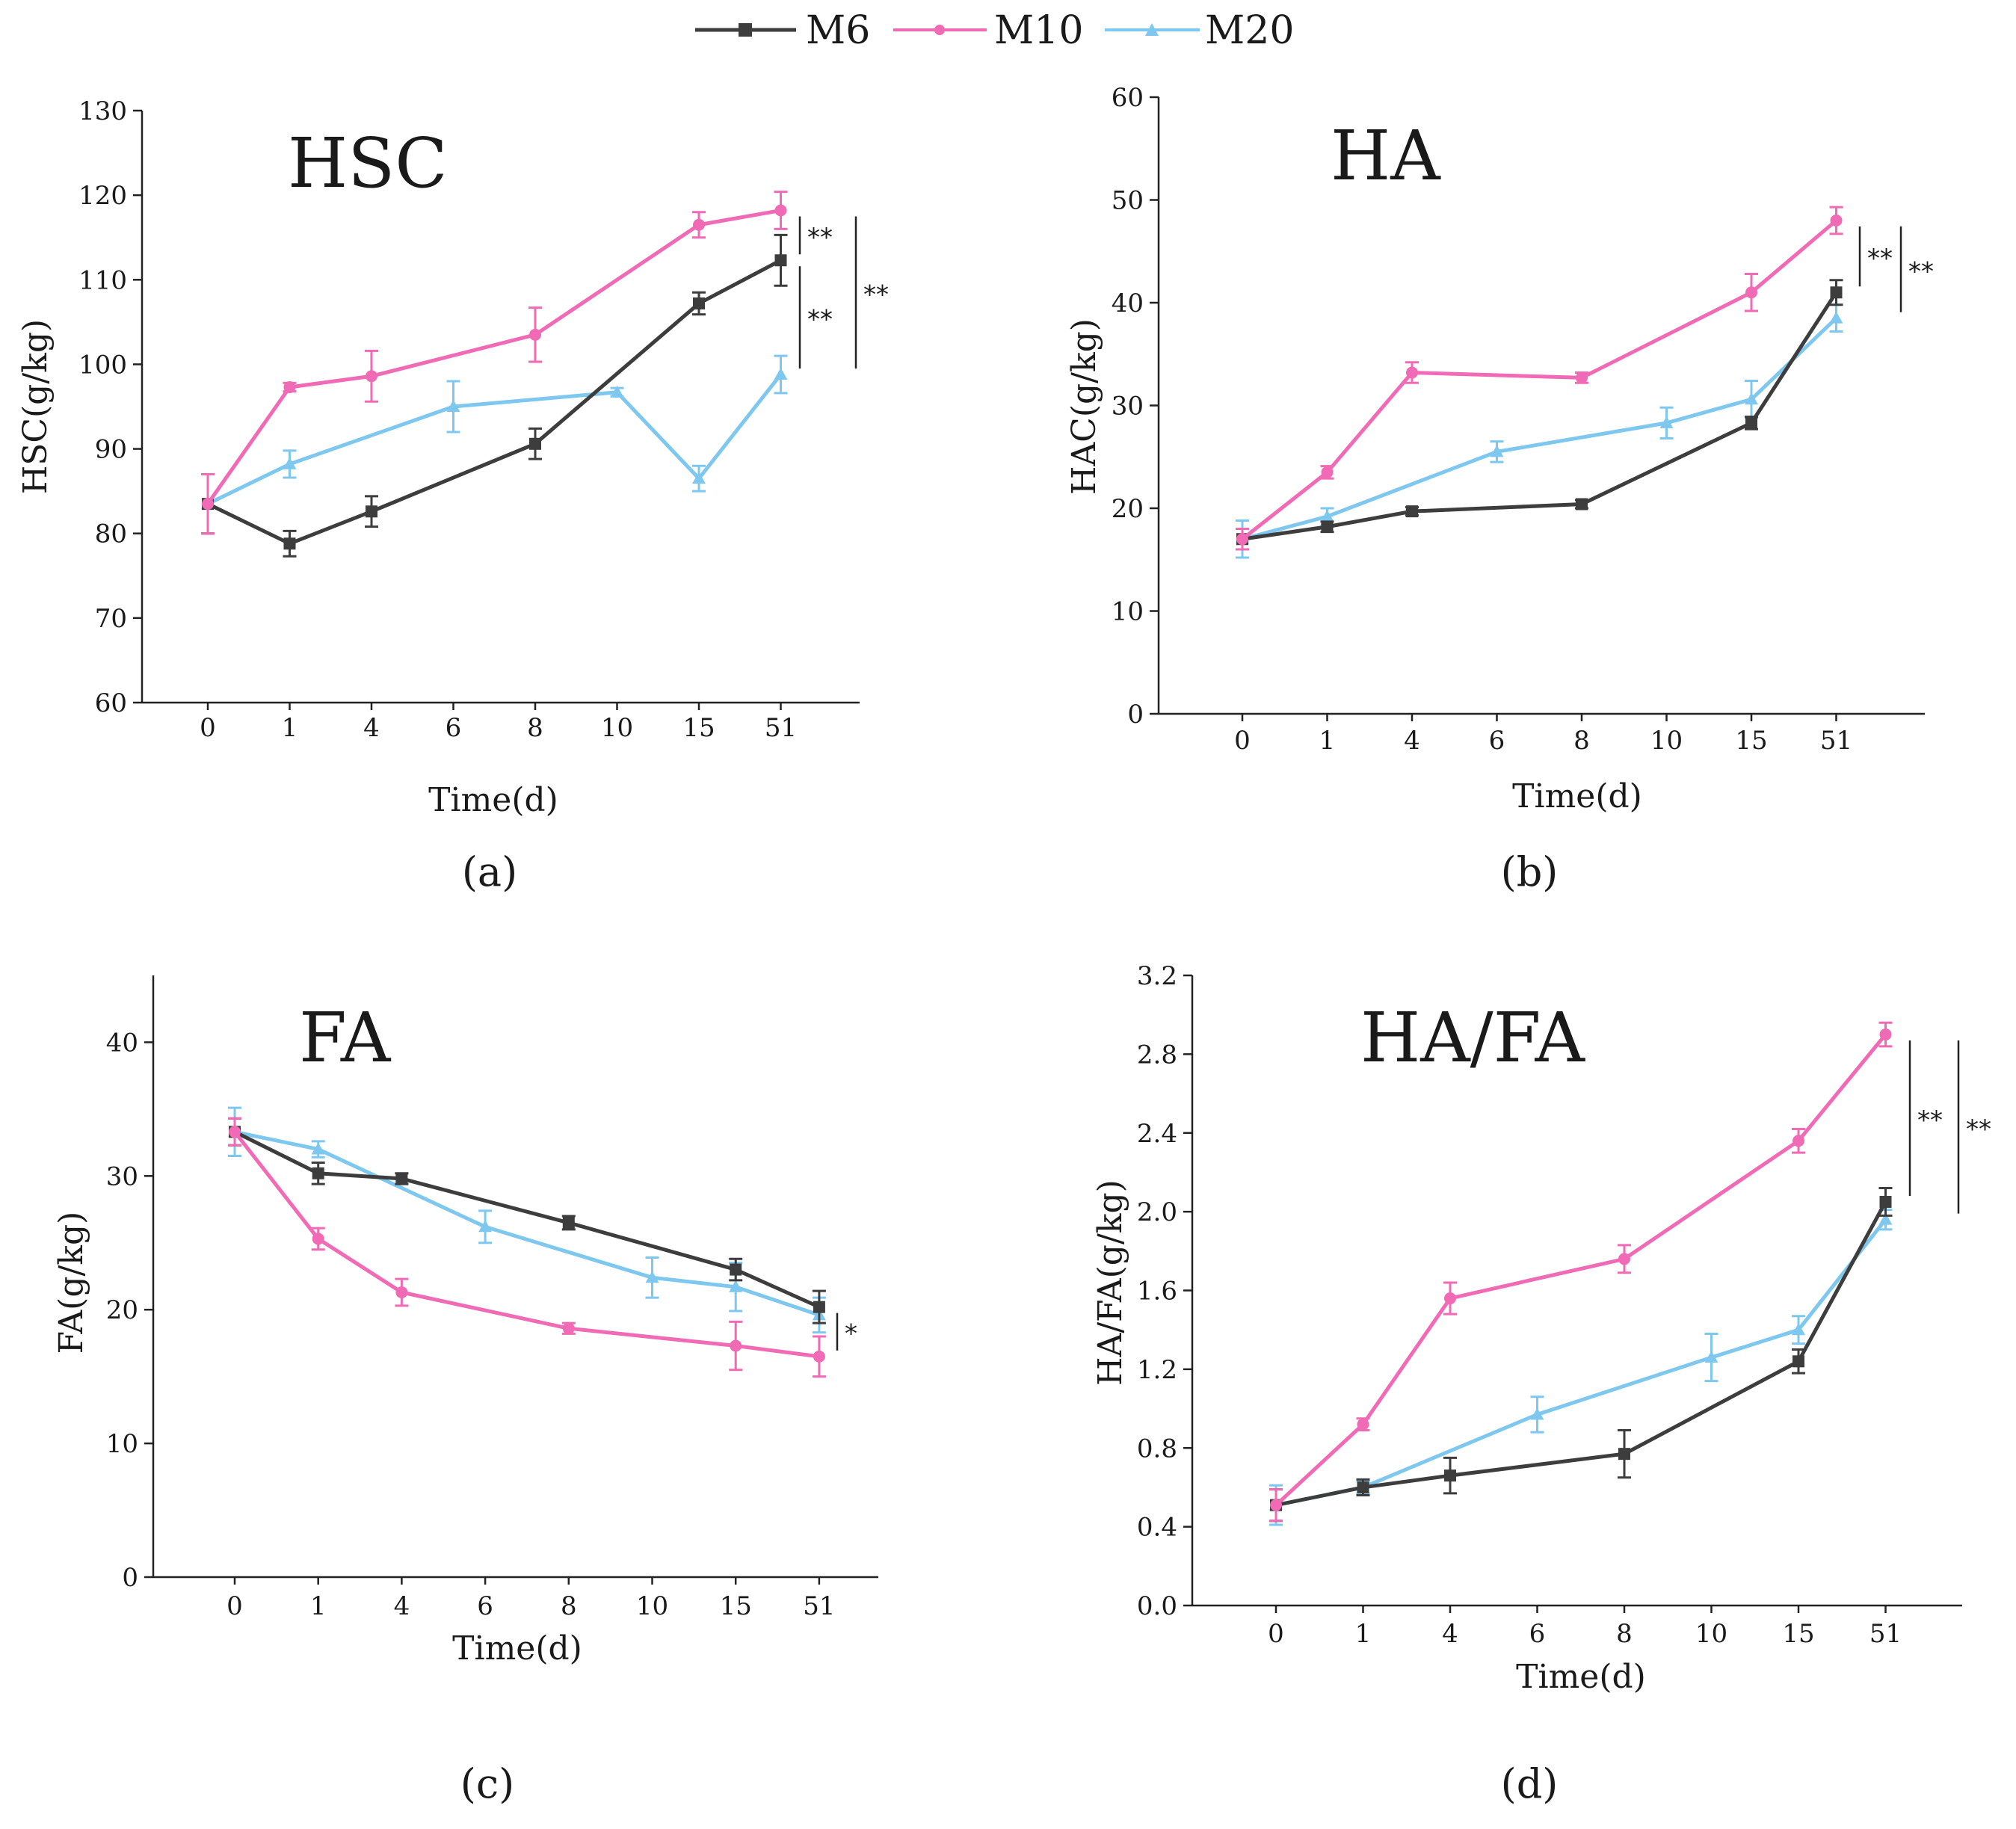 Image resolution: width=2016 pixels, height=1829 pixels. Describe the element at coordinates (122, 1310) in the screenshot. I see `y-tick-label: 20` at that location.